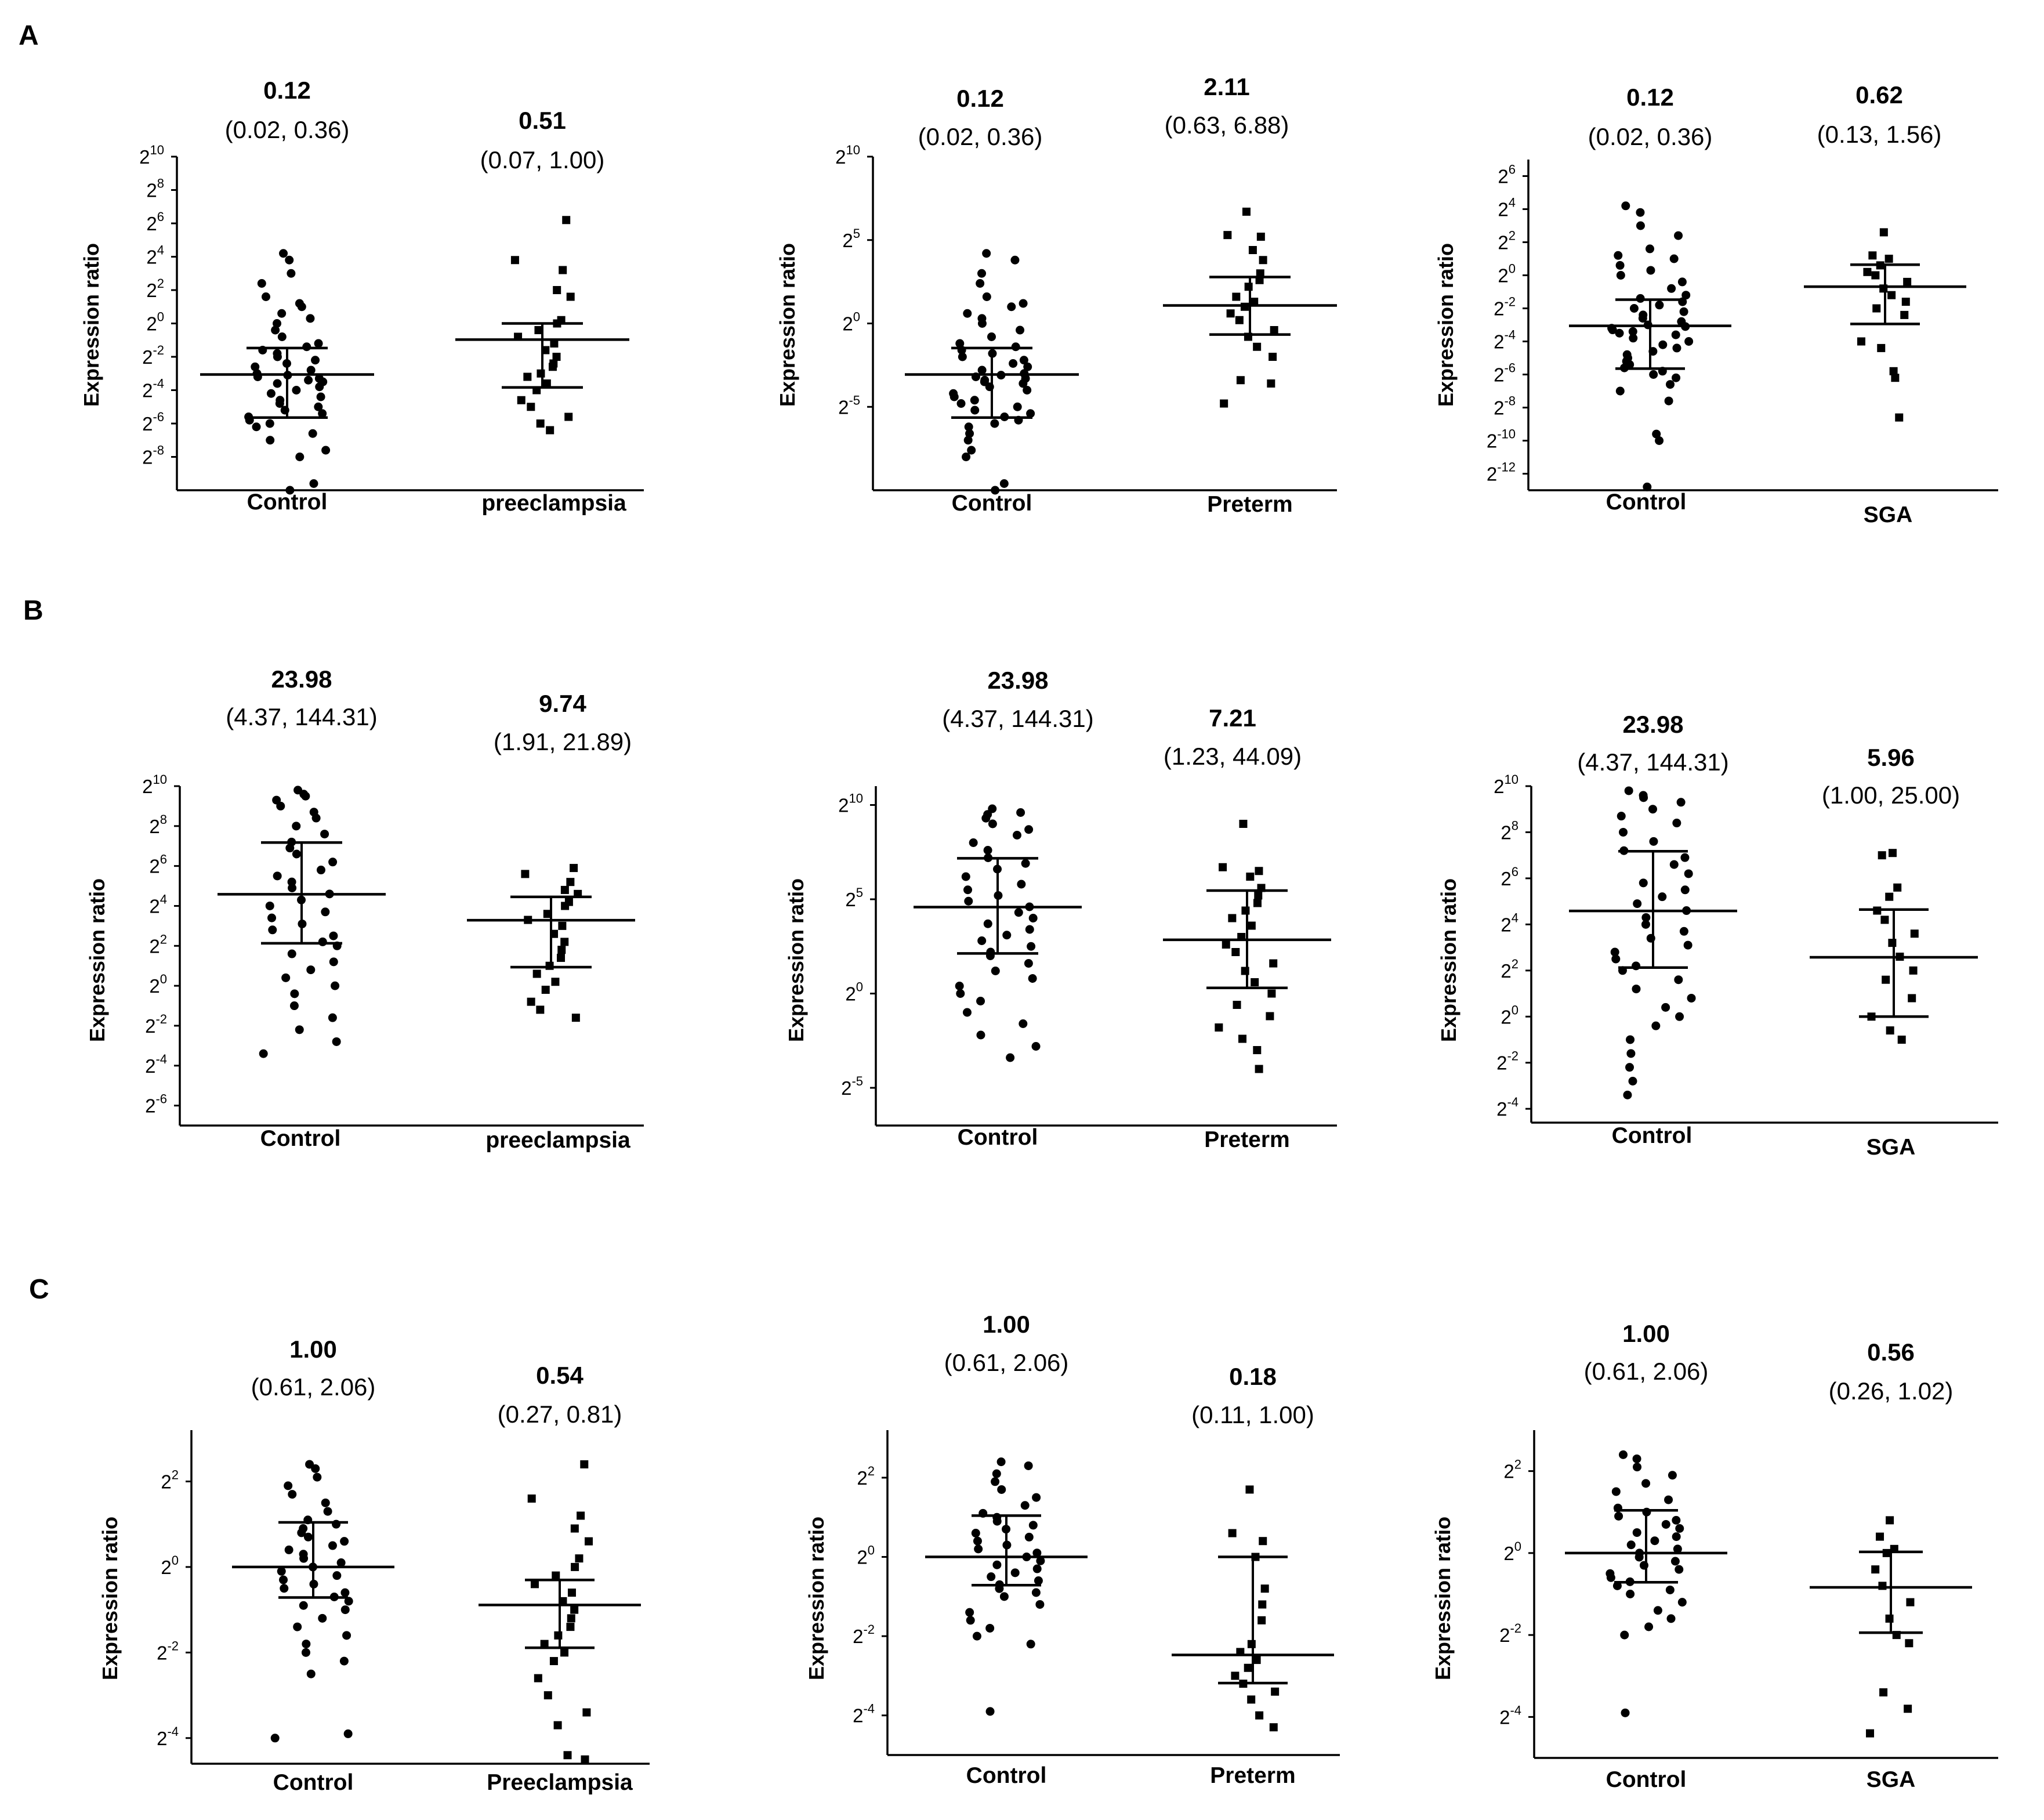 The width and height of the screenshot is (2044, 1820). What do you see at coordinates (1509, 1015) in the screenshot?
I see `y-tick-label: 20` at bounding box center [1509, 1015].